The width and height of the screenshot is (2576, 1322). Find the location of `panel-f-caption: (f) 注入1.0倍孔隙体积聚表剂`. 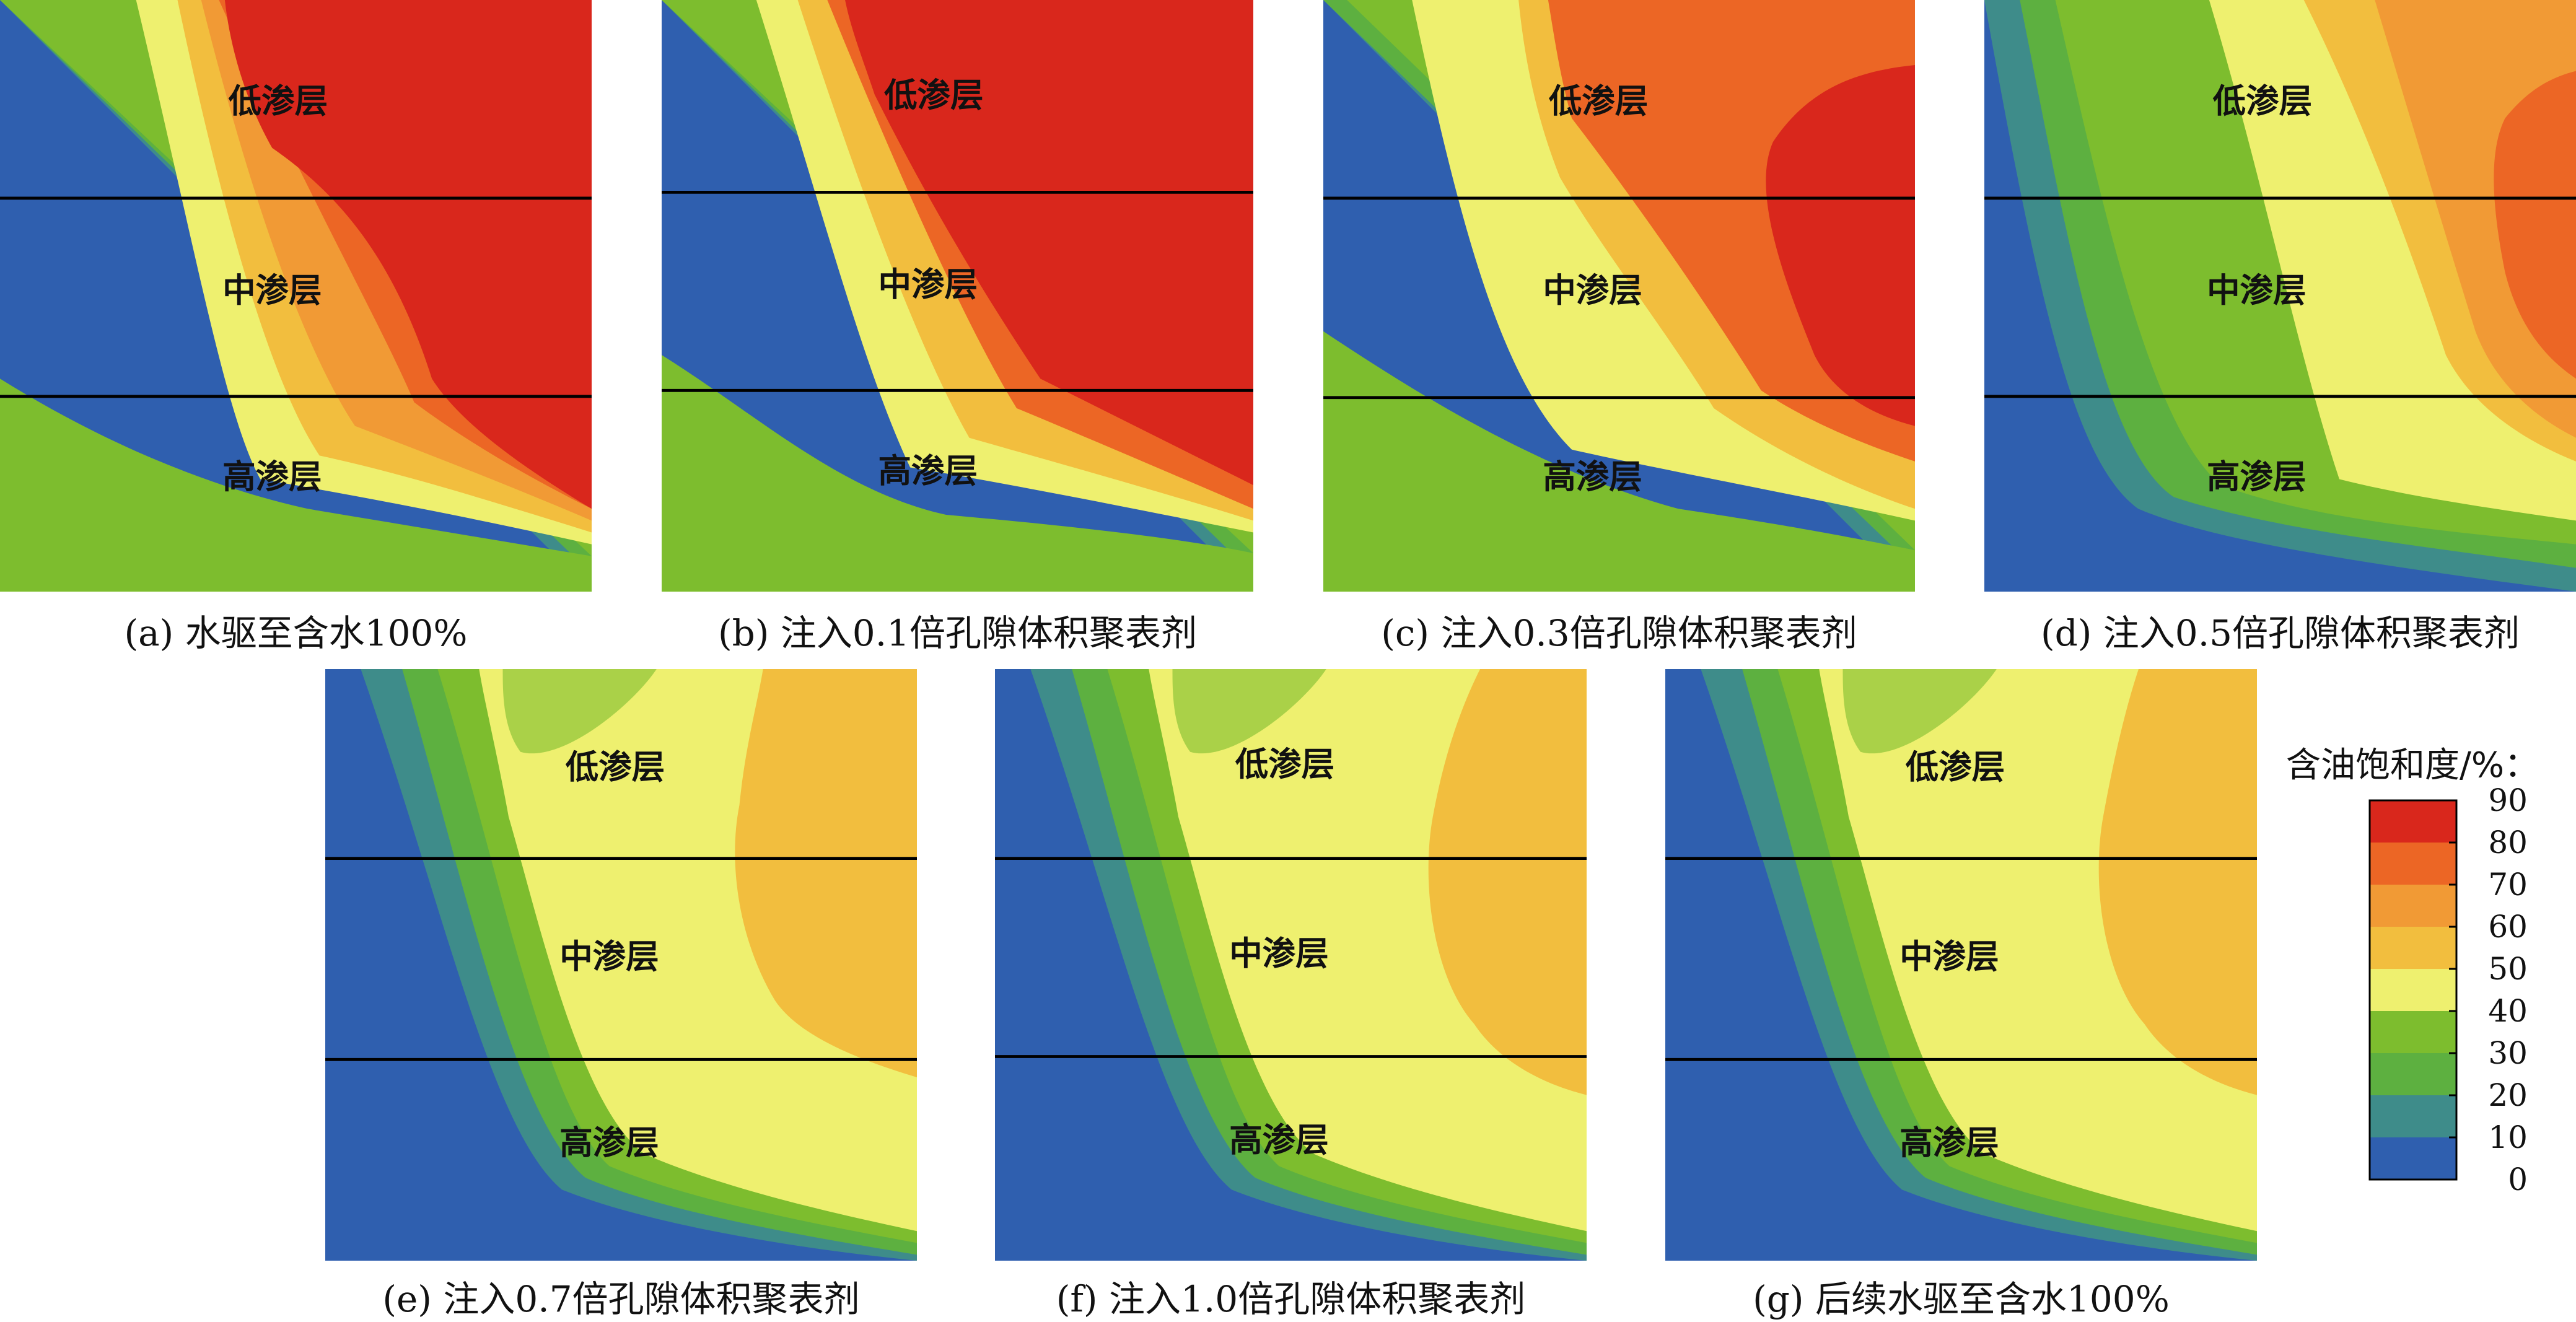

panel-f-caption: (f) 注入1.0倍孔隙体积聚表剂 is located at coordinates (1291, 1299).